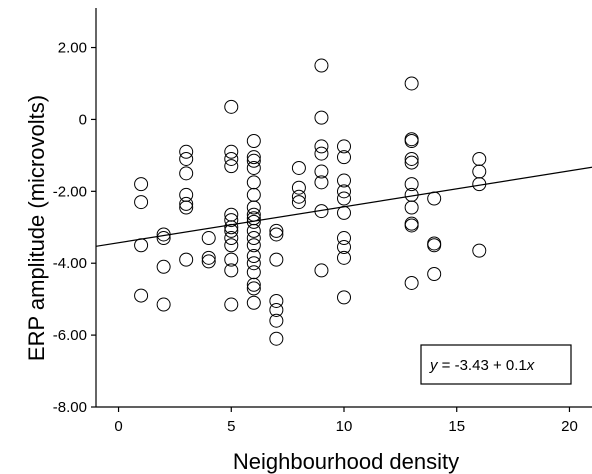 The height and width of the screenshot is (474, 592). I want to click on x-tick-label: 20, so click(569, 426).